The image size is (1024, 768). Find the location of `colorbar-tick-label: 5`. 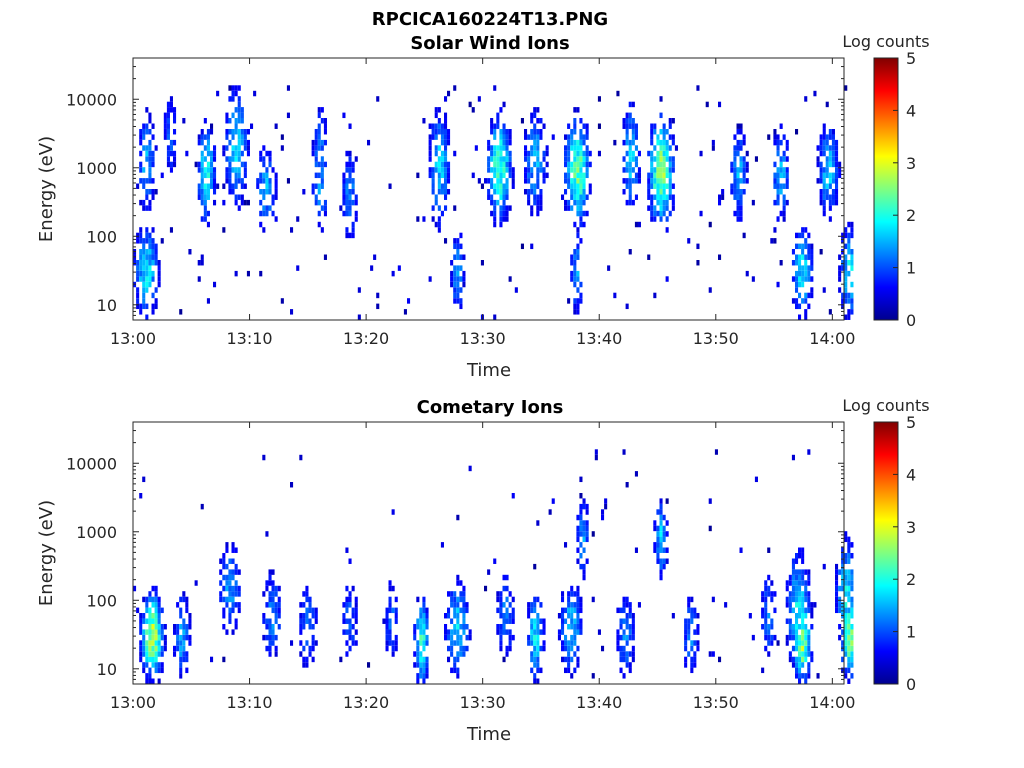

colorbar-tick-label: 5 is located at coordinates (911, 422).